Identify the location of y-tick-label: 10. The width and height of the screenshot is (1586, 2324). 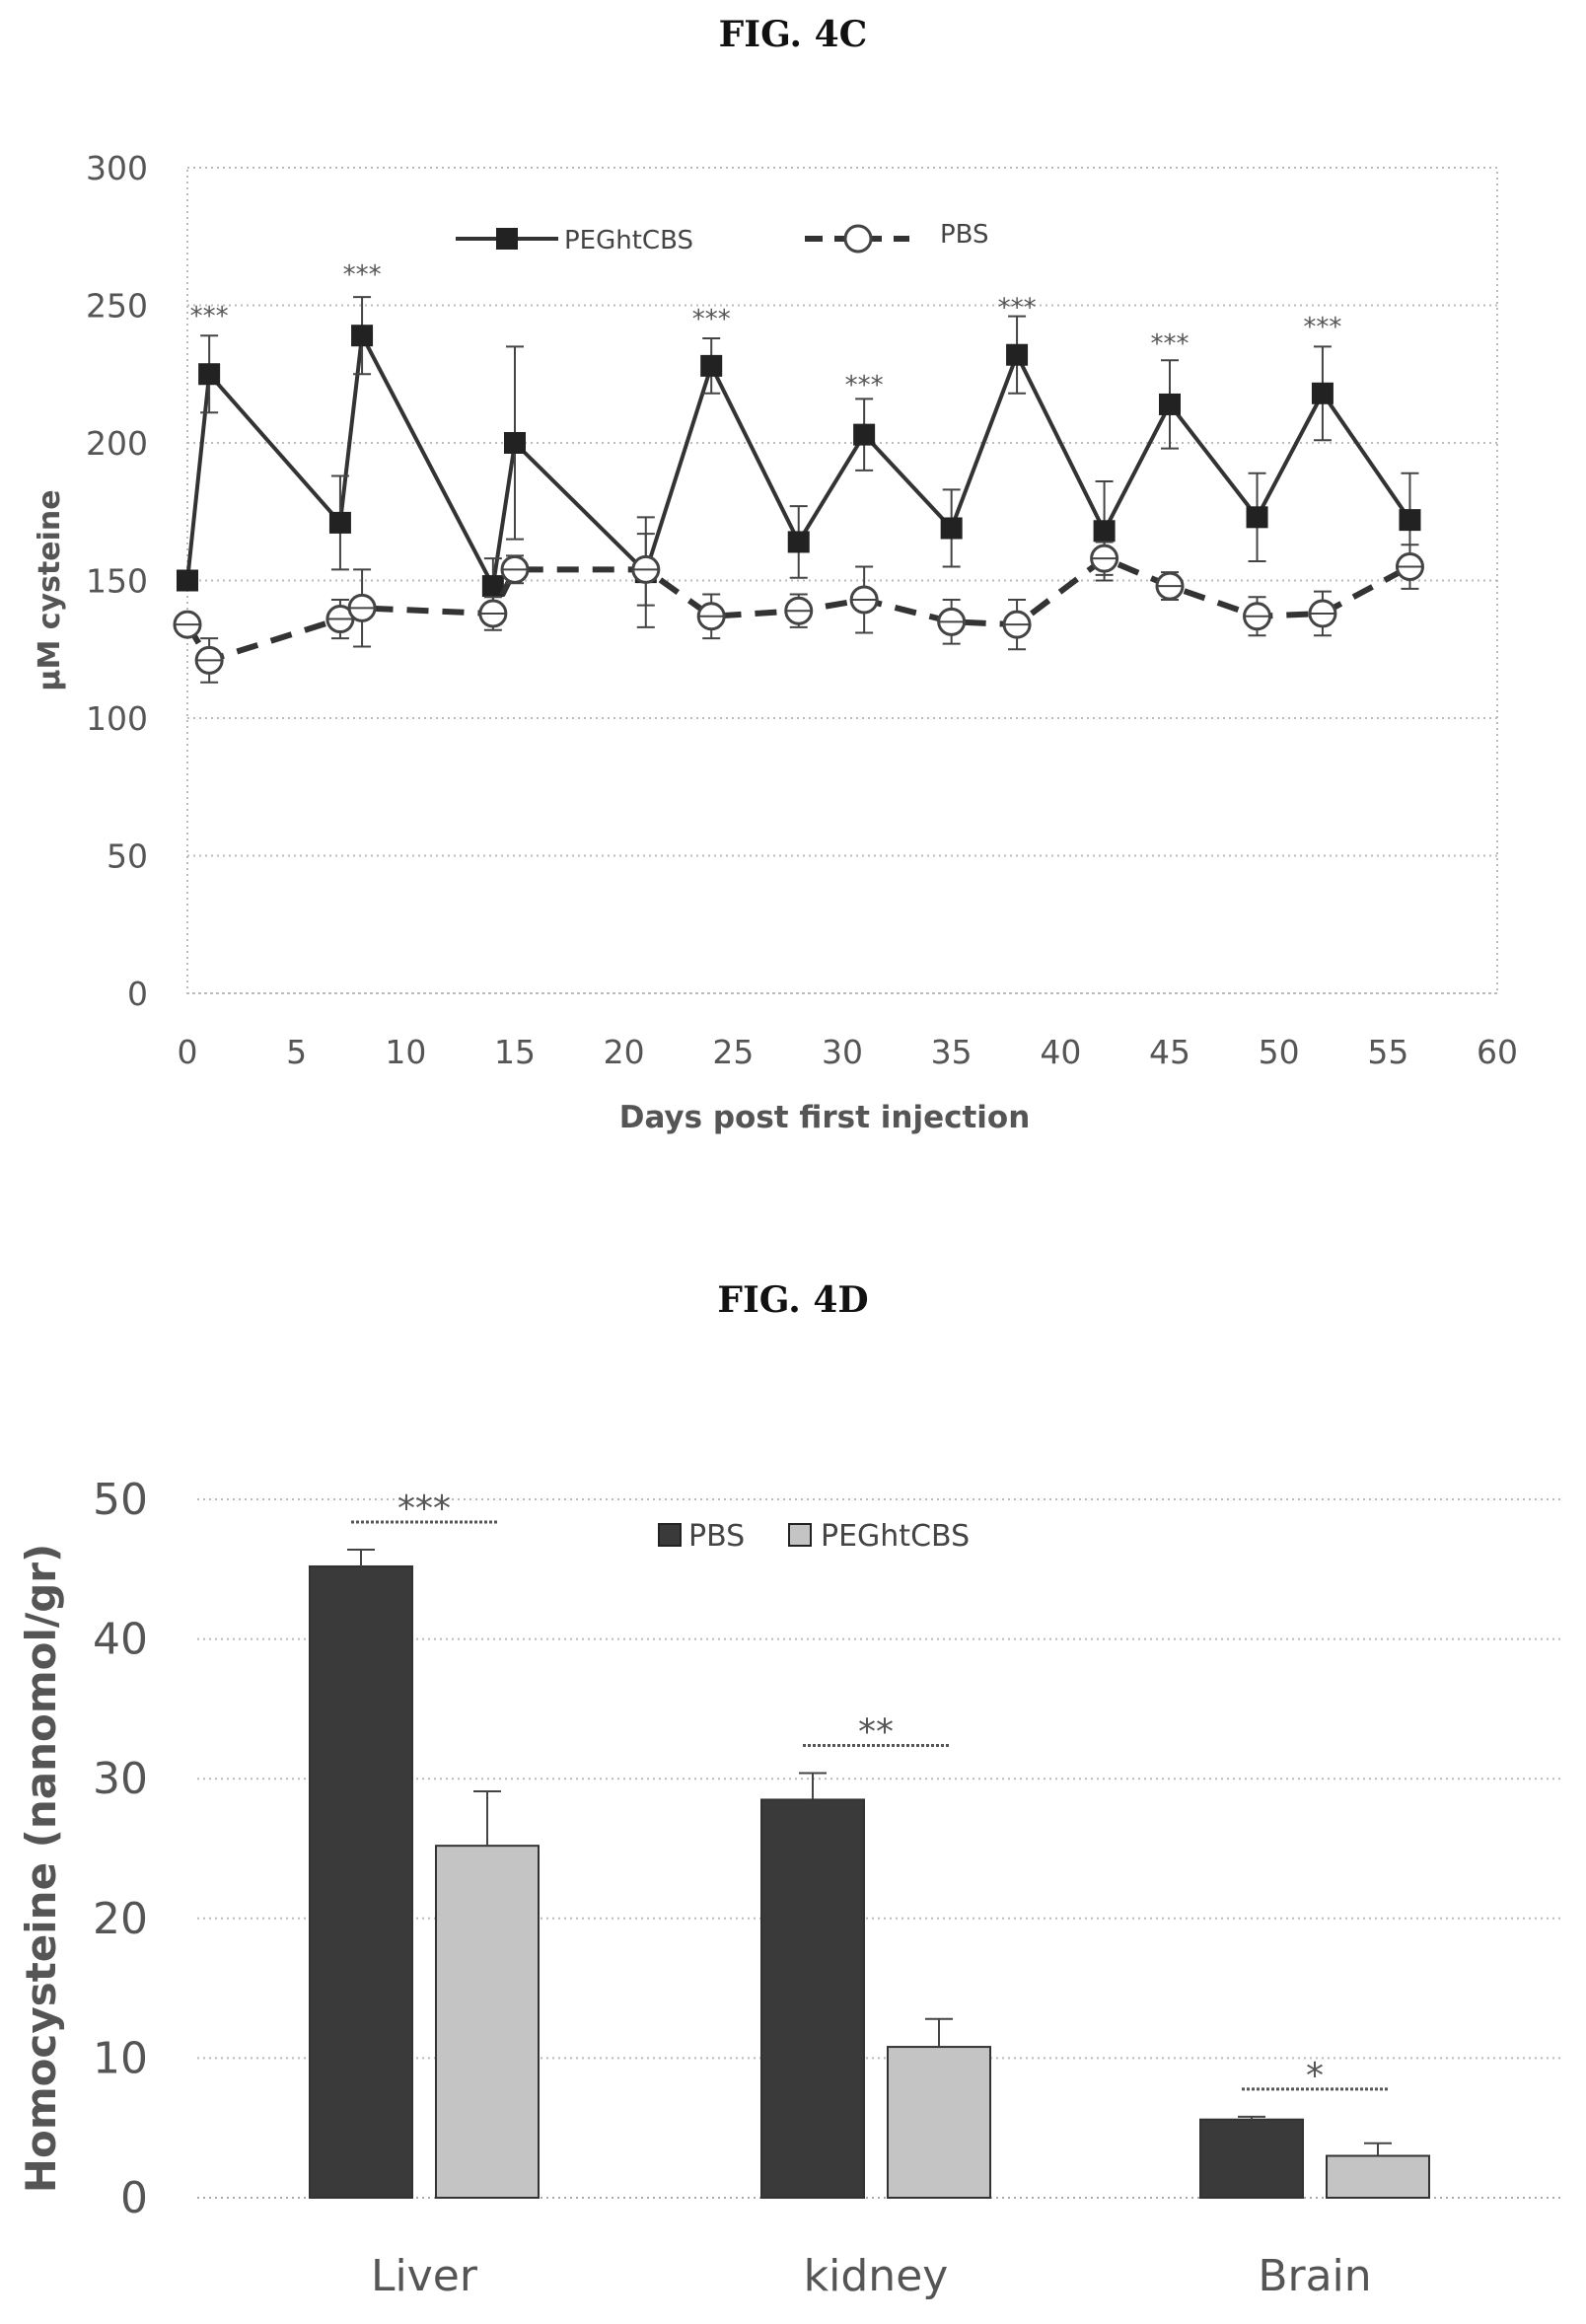
(120, 2058).